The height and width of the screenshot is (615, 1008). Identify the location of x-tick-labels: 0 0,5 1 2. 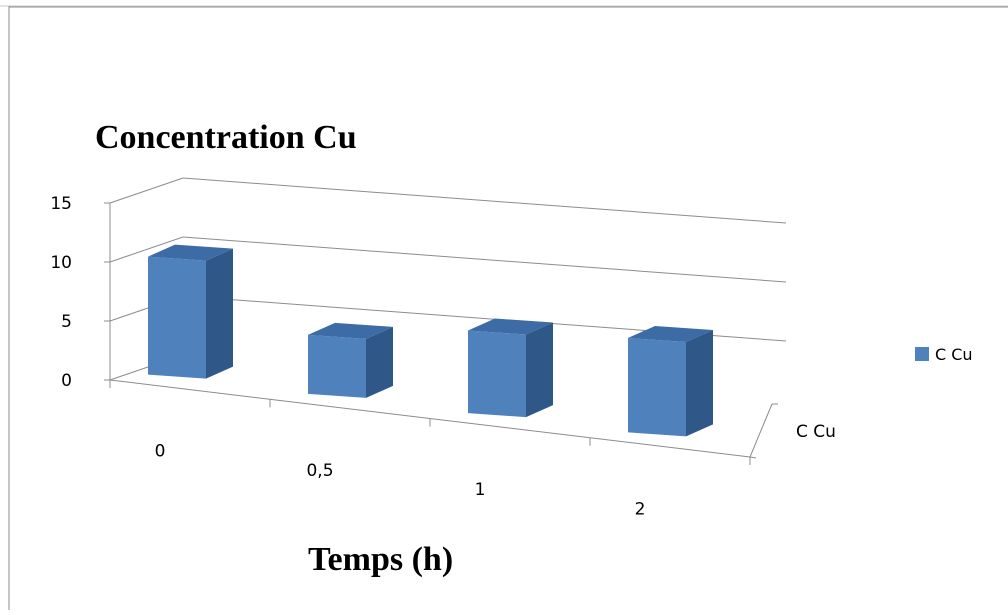
(400, 481).